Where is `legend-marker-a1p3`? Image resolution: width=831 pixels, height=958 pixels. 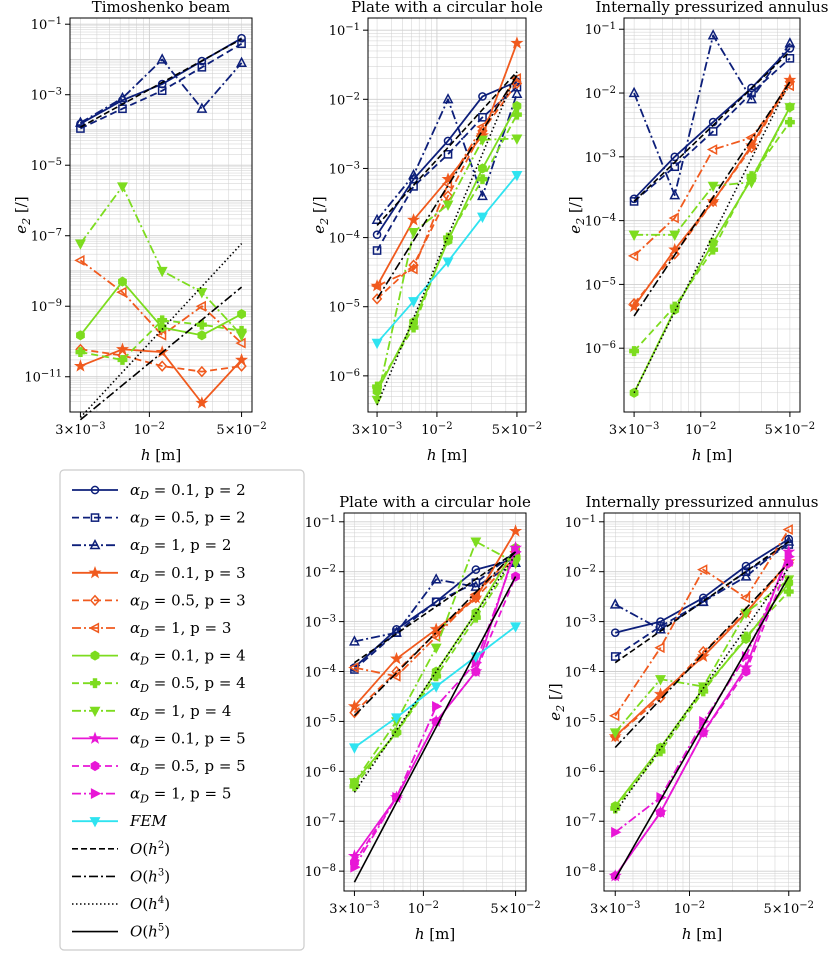
legend-marker-a1p3 is located at coordinates (94, 628).